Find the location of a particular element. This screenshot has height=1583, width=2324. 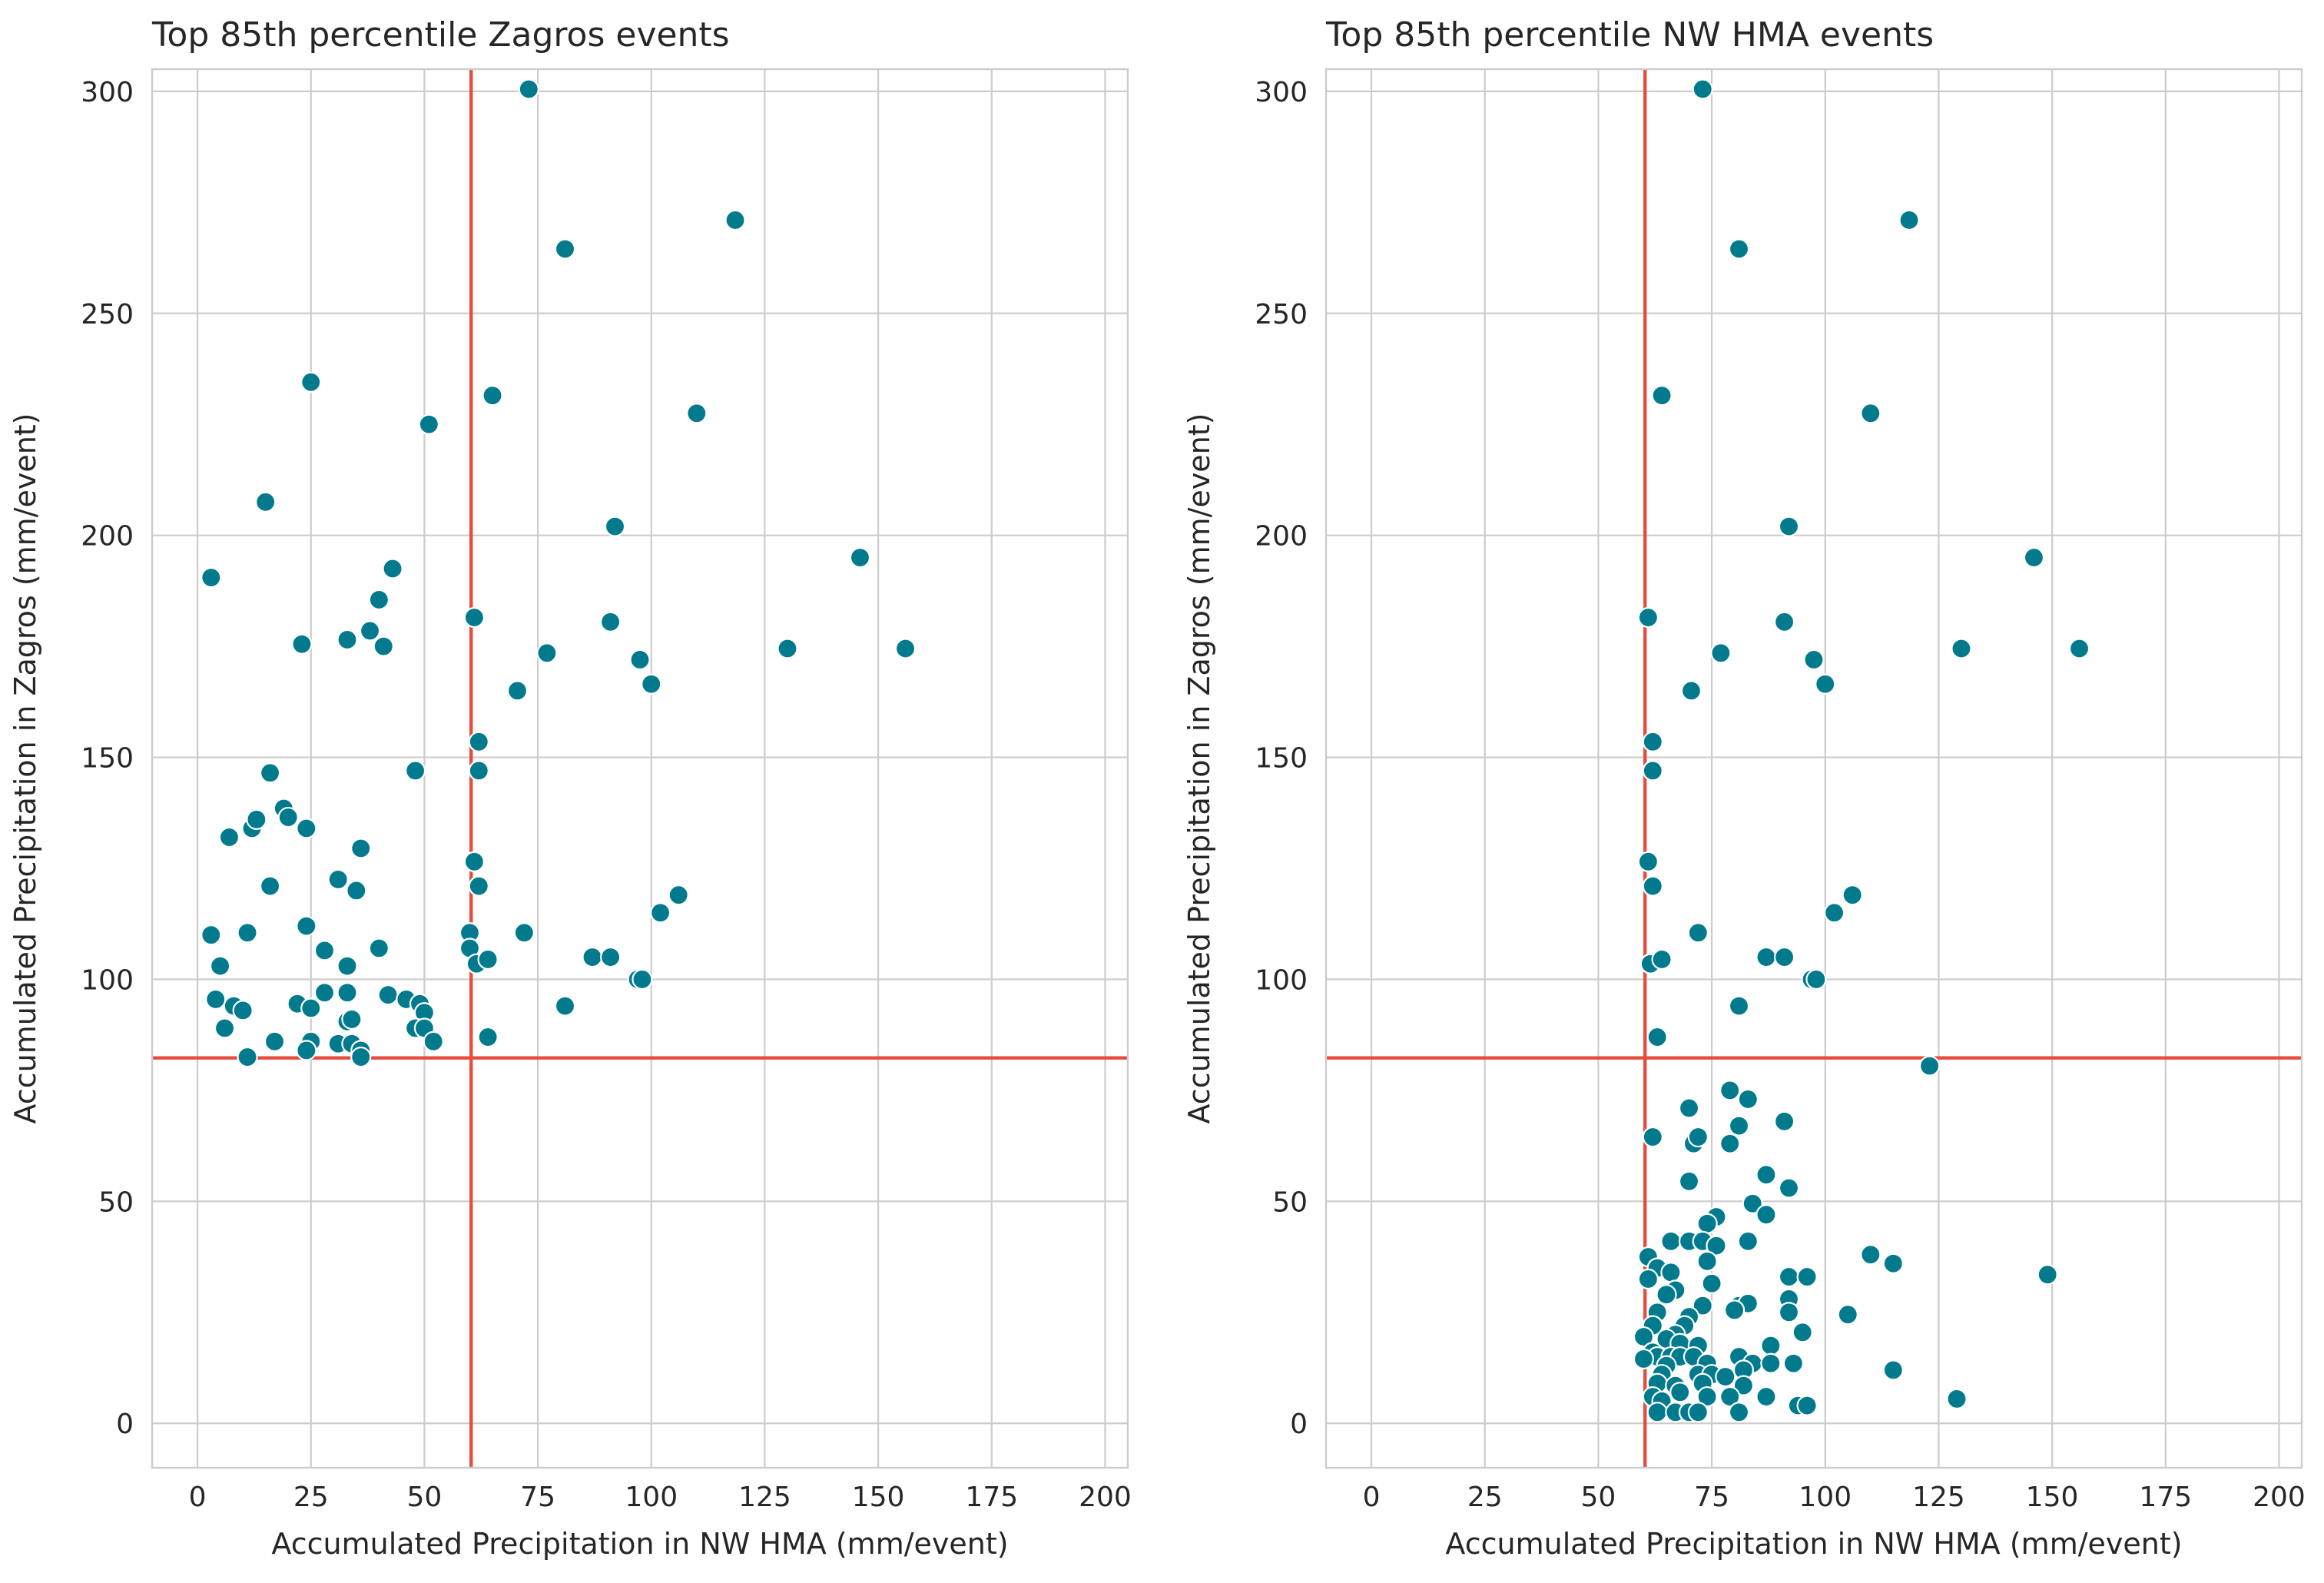

left-y-tick-label: 200 is located at coordinates (107, 537).